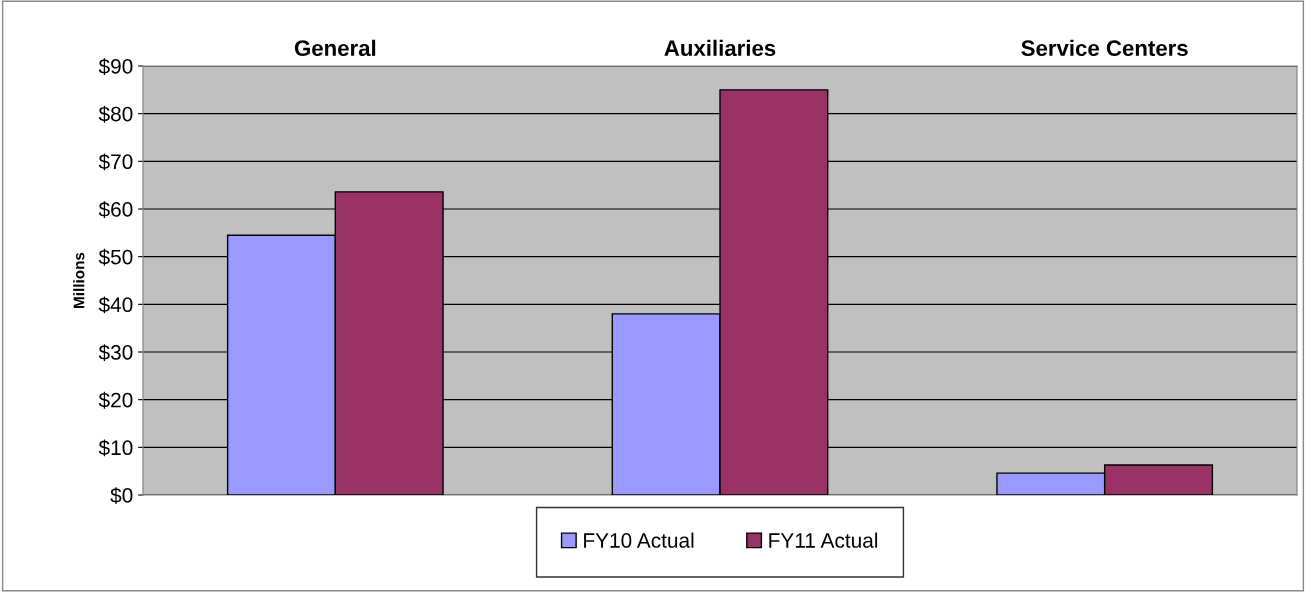 The height and width of the screenshot is (592, 1306). I want to click on y-tick-label: $60, so click(115, 209).